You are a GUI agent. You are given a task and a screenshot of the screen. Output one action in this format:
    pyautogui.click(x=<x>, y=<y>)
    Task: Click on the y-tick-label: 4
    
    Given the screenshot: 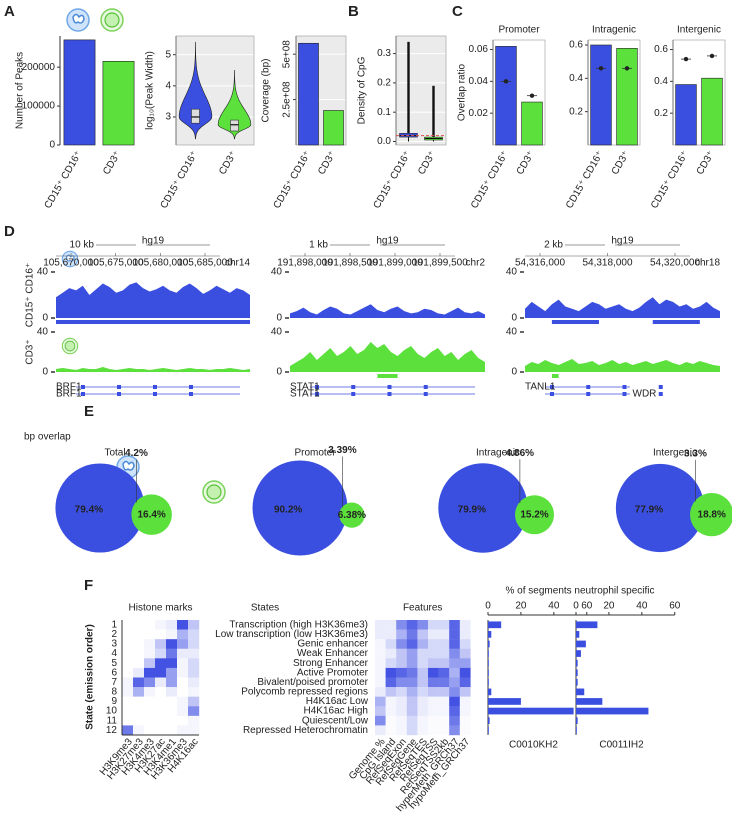 What is the action you would take?
    pyautogui.click(x=168, y=85)
    